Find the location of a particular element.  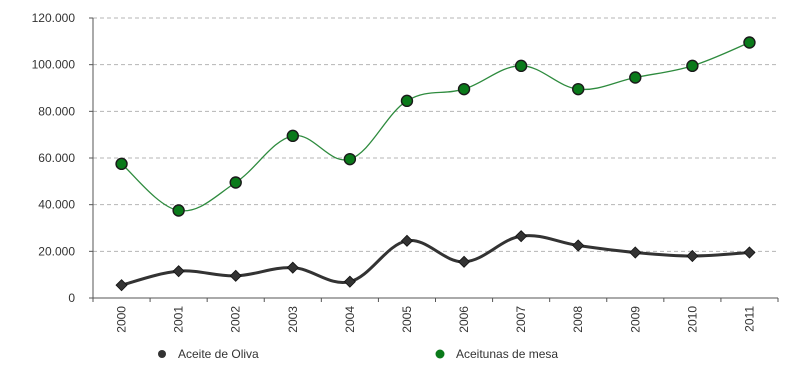

x-tick-label: 2004 is located at coordinates (350, 319).